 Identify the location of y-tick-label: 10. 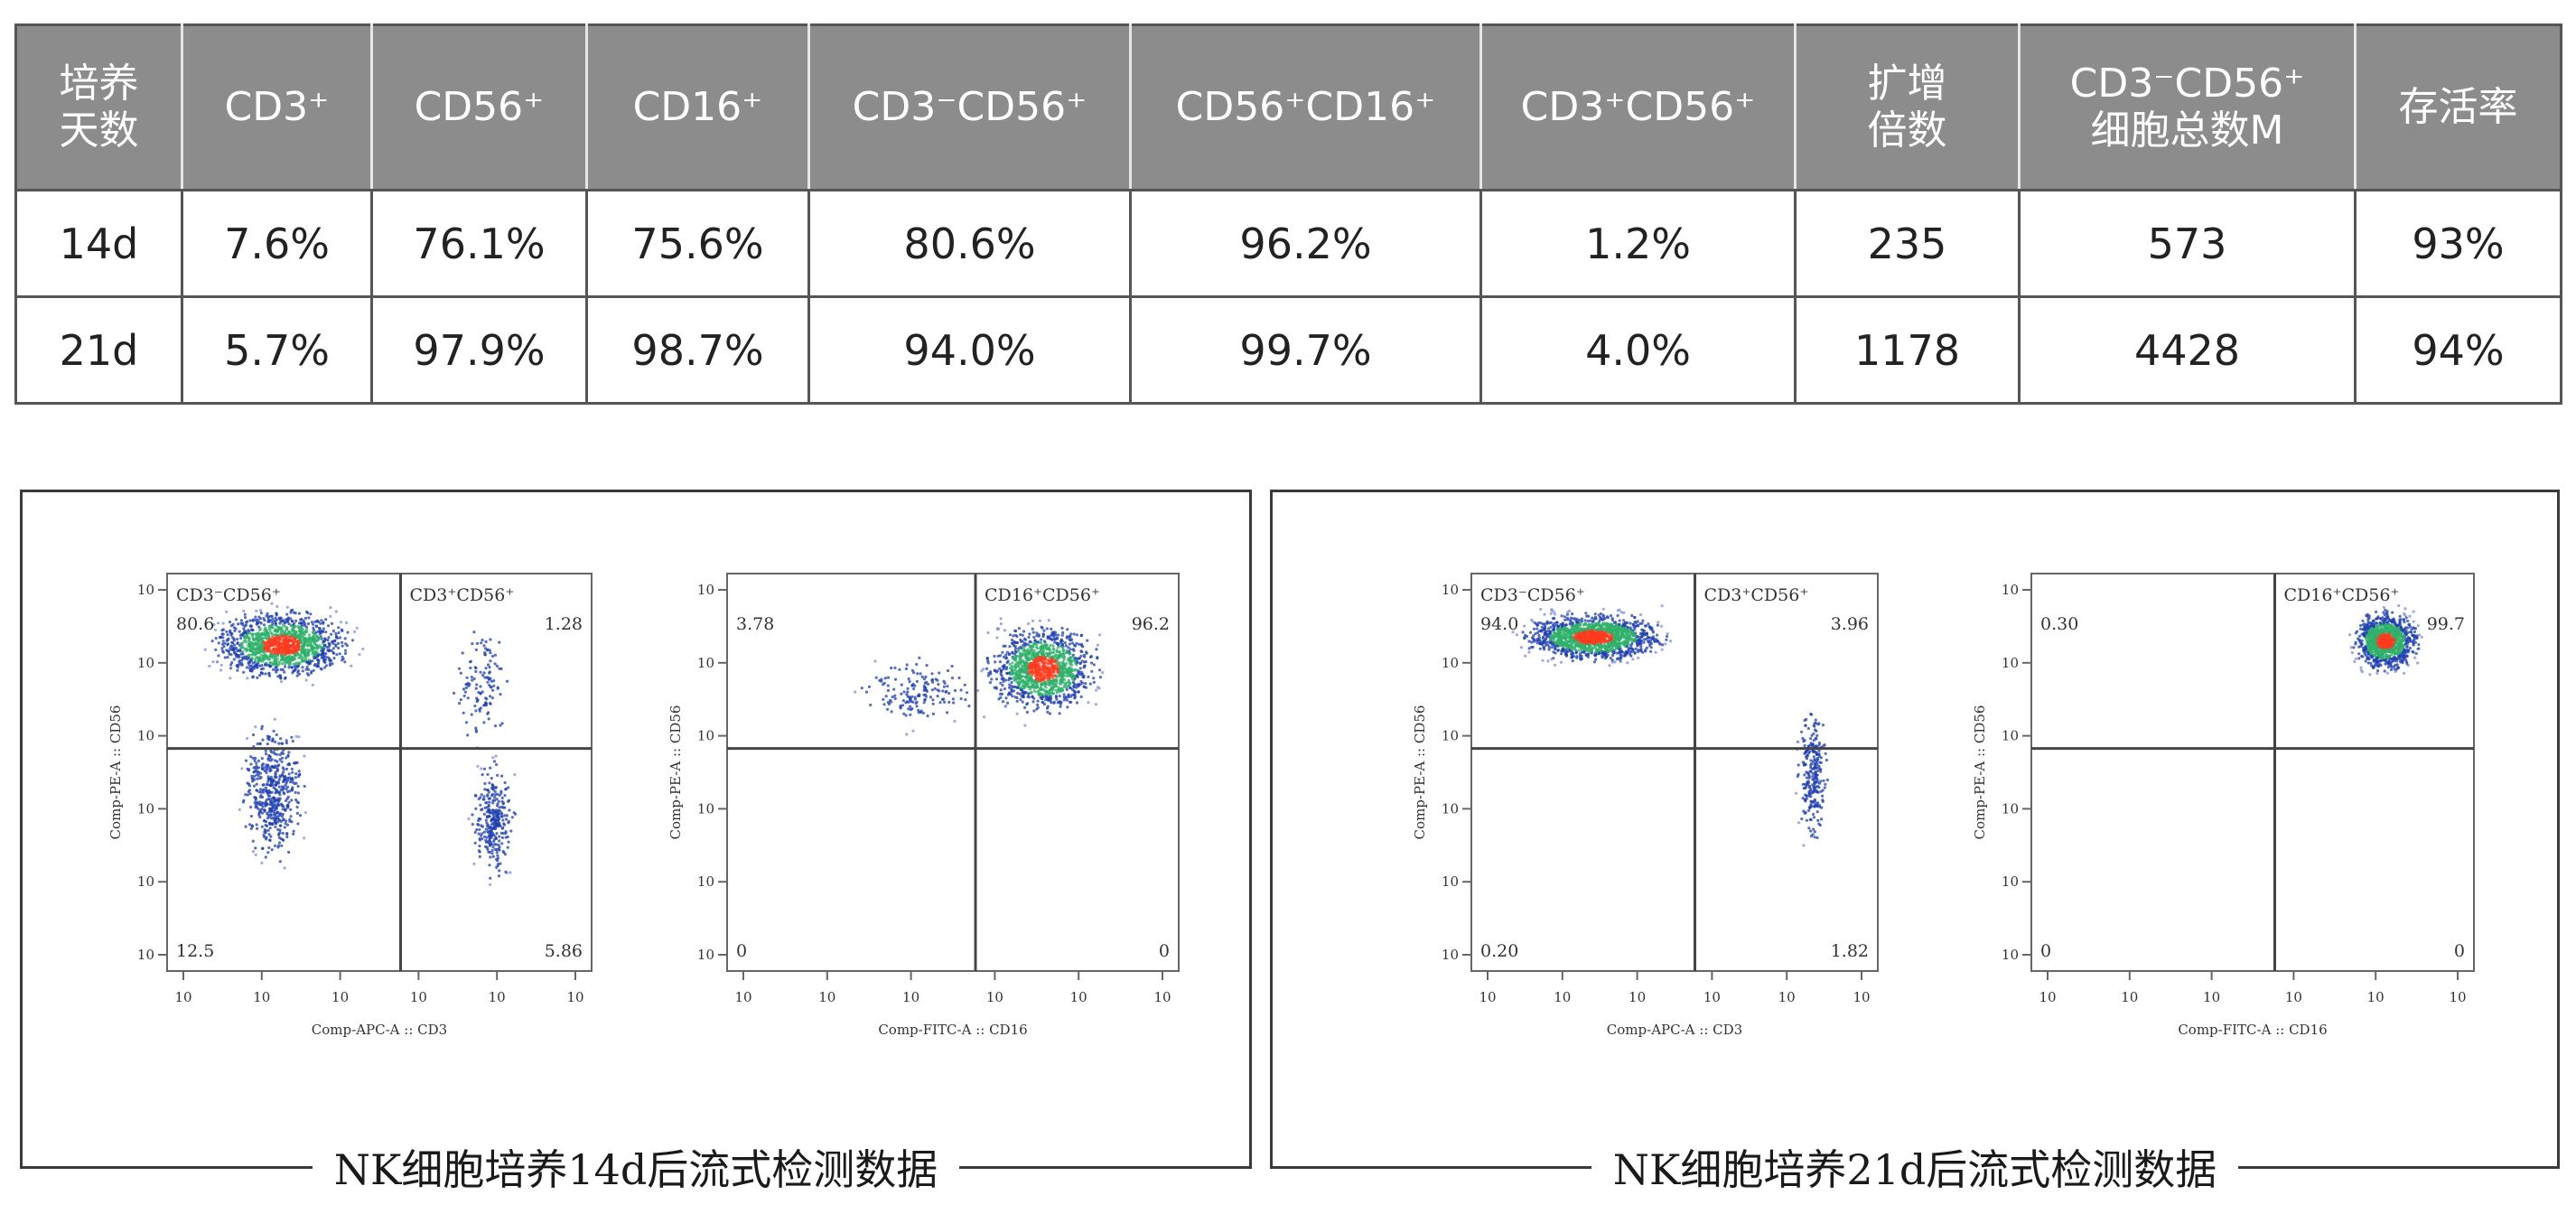
(705, 955).